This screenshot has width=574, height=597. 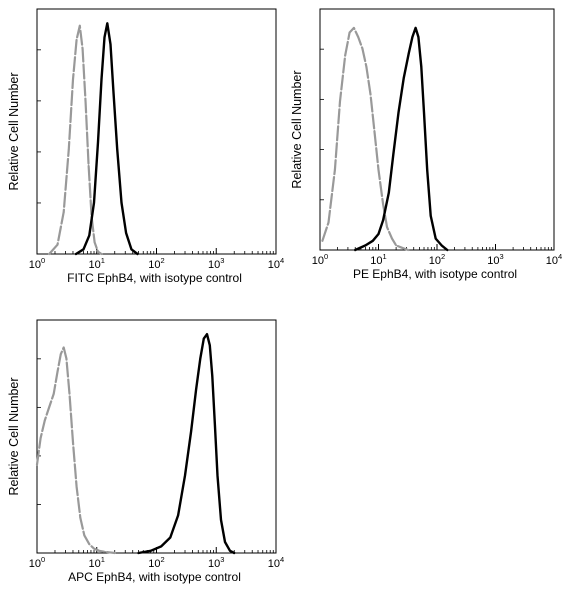 I want to click on x-axis-title: APC EphB4, with isotype control, so click(x=154, y=577).